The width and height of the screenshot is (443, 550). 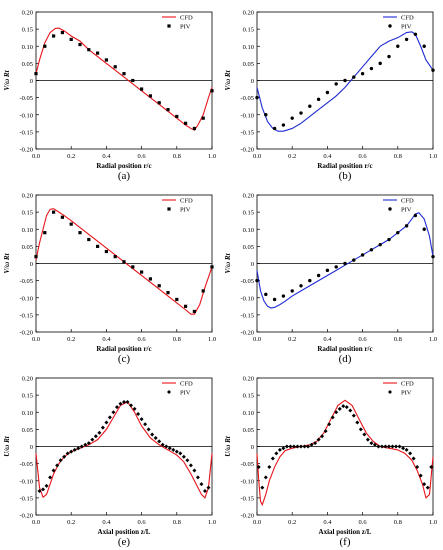 I want to click on y-tick-label: 0.05, so click(x=27, y=64).